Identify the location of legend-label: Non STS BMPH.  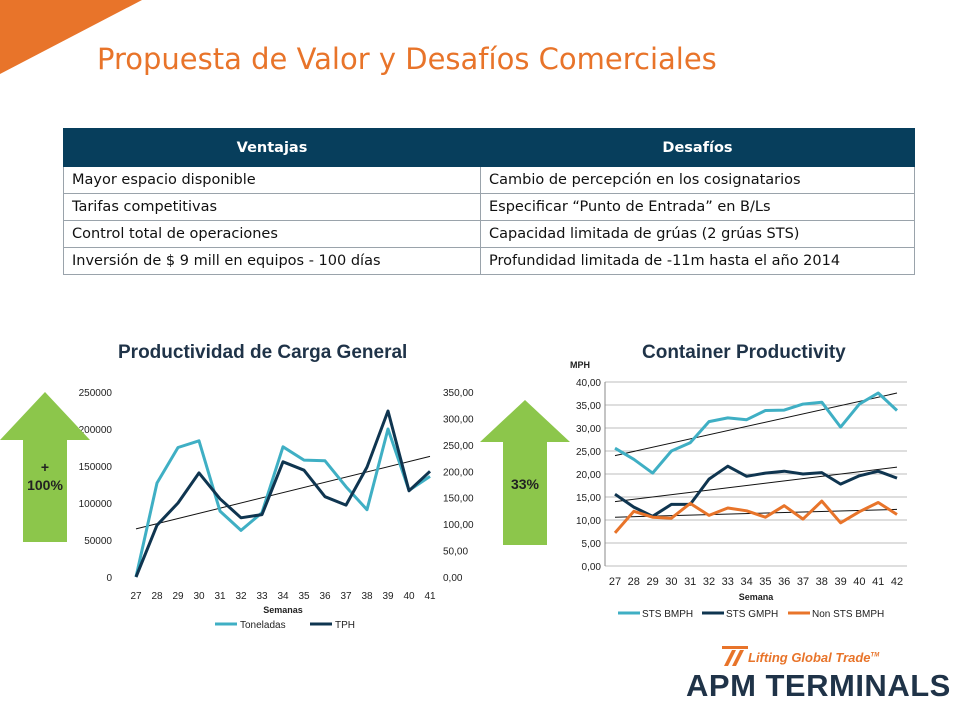
(848, 614).